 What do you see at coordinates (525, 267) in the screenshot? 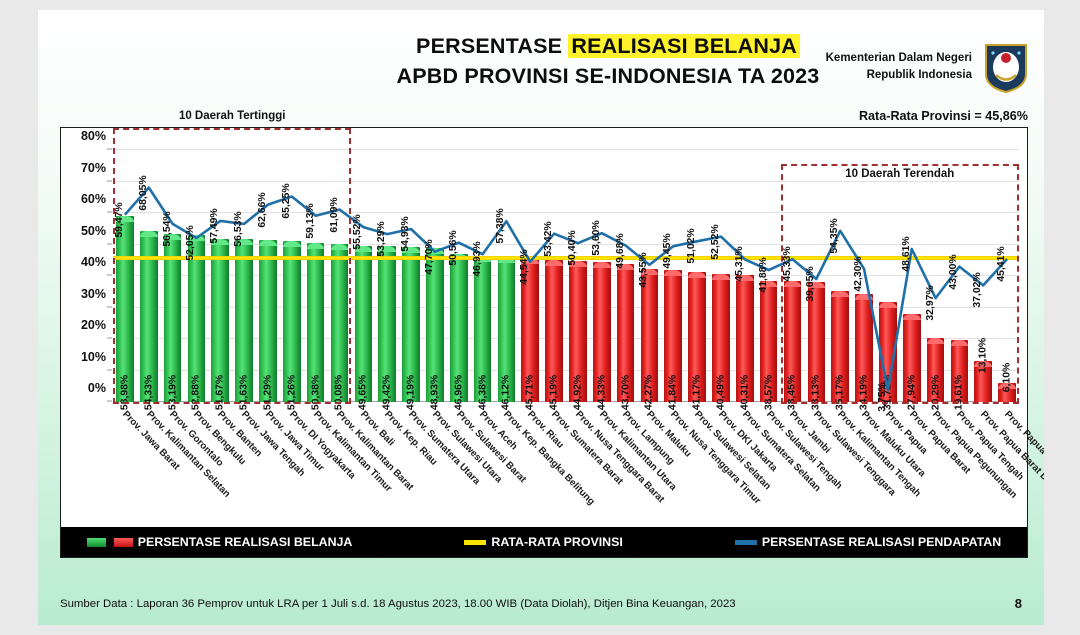
I see `line-value-label: 44,54%` at bounding box center [525, 267].